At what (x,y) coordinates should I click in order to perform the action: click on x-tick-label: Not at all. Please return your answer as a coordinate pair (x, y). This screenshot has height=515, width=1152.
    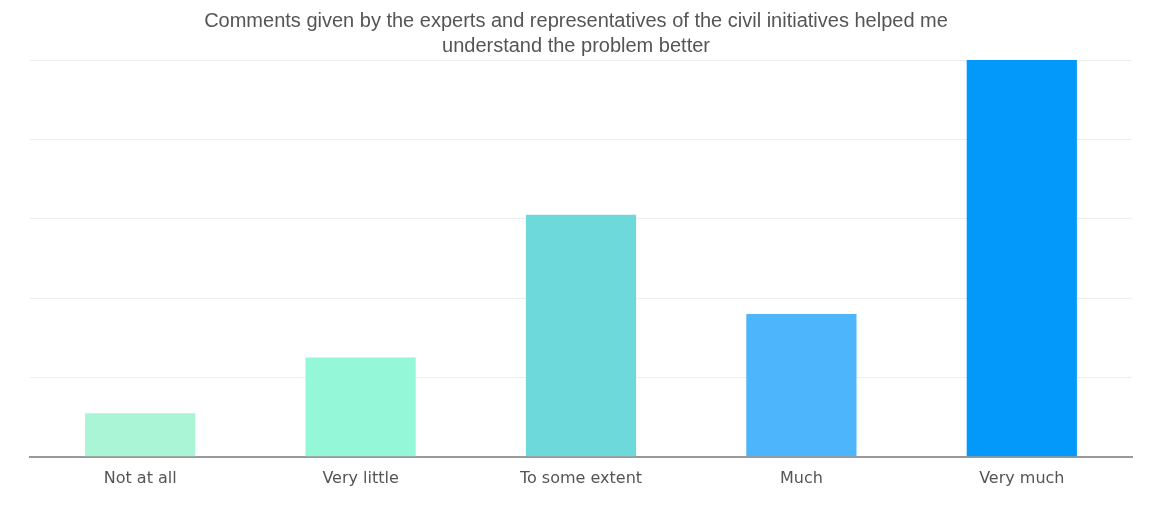
    Looking at the image, I should click on (140, 477).